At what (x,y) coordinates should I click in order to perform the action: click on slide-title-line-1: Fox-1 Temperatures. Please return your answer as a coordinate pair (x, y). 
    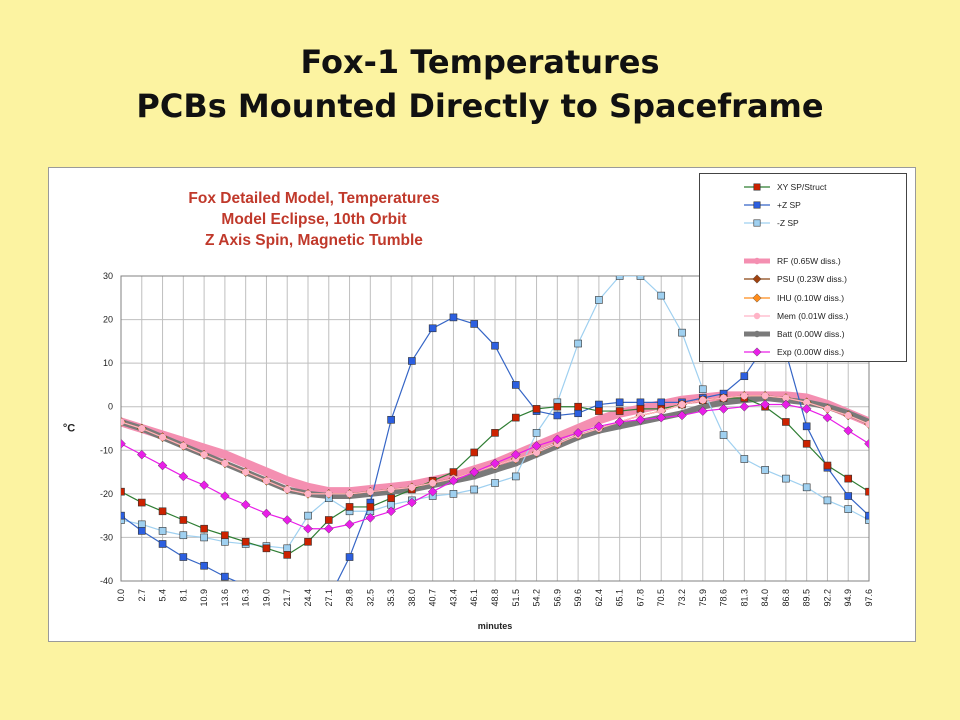
    Looking at the image, I should click on (480, 62).